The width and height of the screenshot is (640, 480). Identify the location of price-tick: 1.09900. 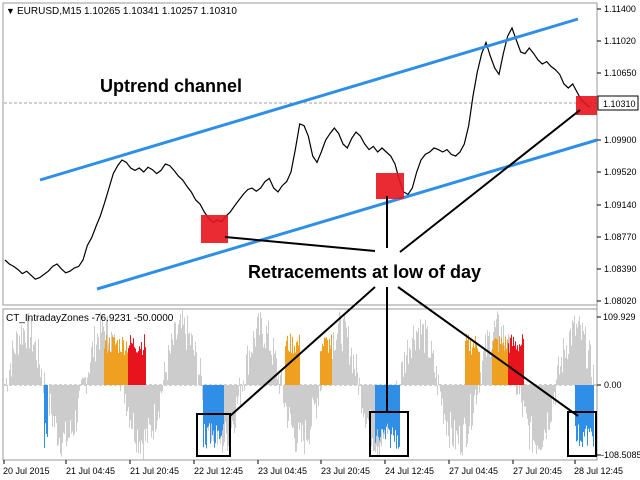
(617, 140).